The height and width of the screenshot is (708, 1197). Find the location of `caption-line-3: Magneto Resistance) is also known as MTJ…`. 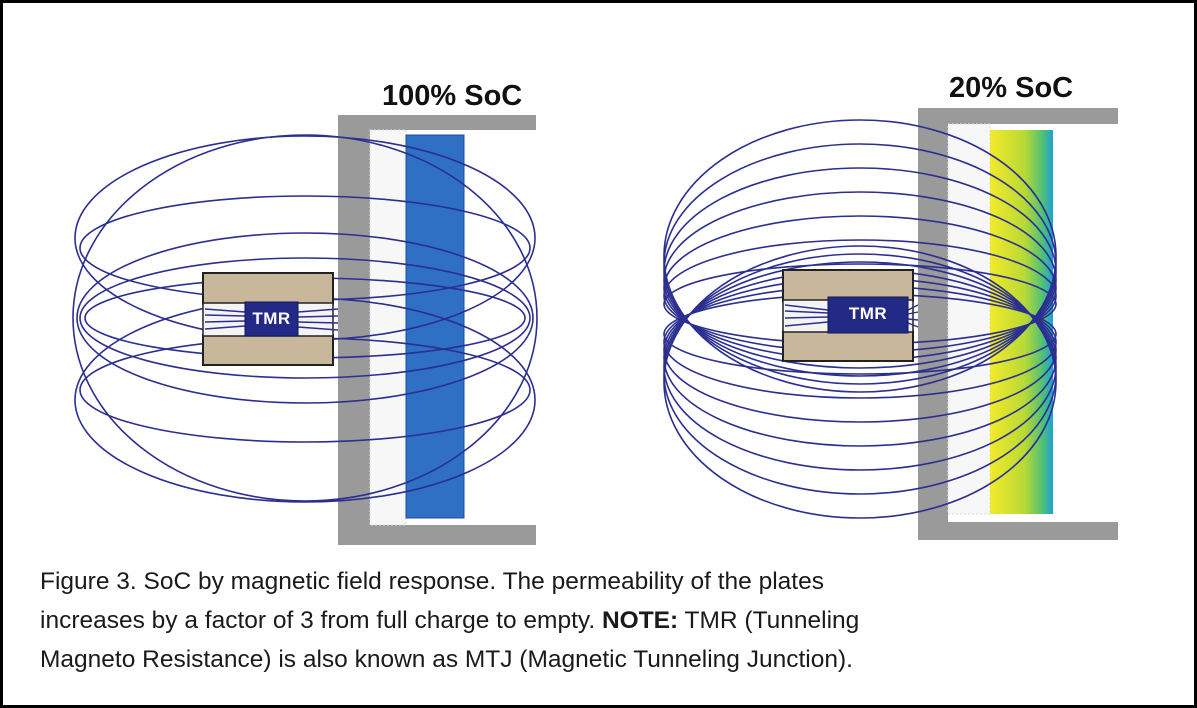

caption-line-3: Magneto Resistance) is also known as MTJ… is located at coordinates (446, 659).